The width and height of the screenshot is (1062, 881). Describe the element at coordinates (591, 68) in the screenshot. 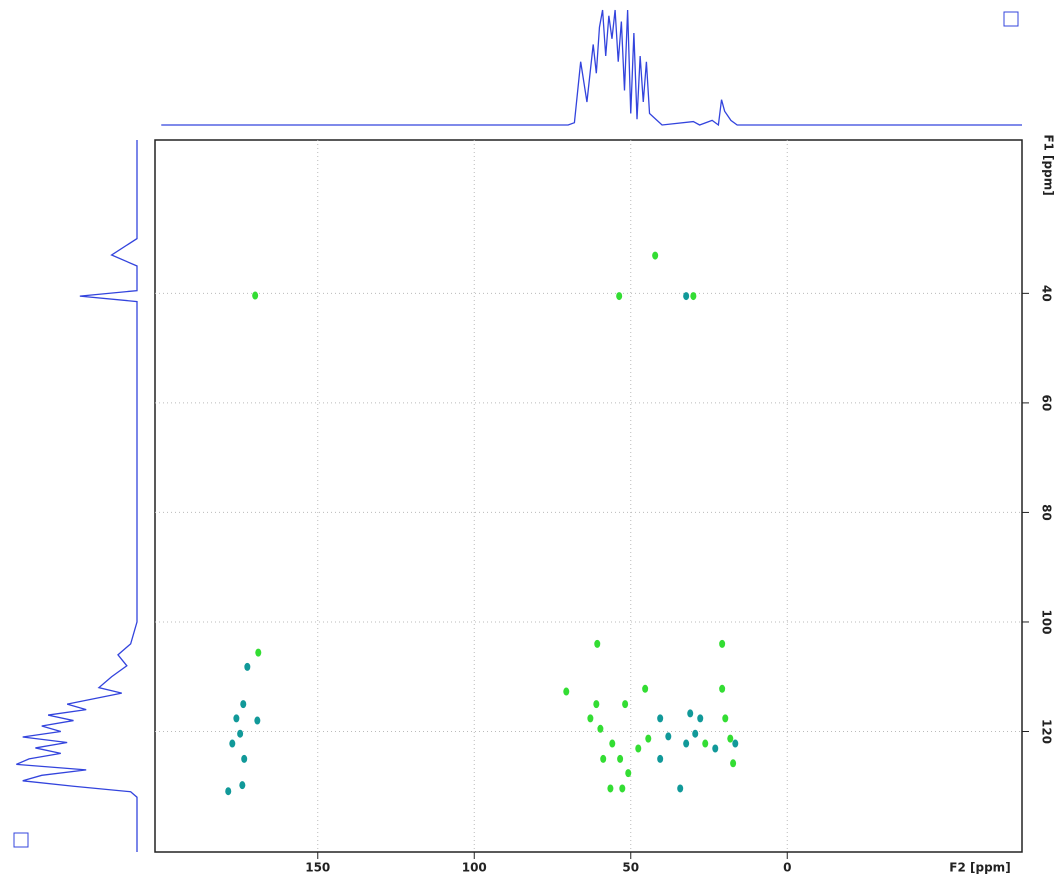

I see `f2-projection` at that location.